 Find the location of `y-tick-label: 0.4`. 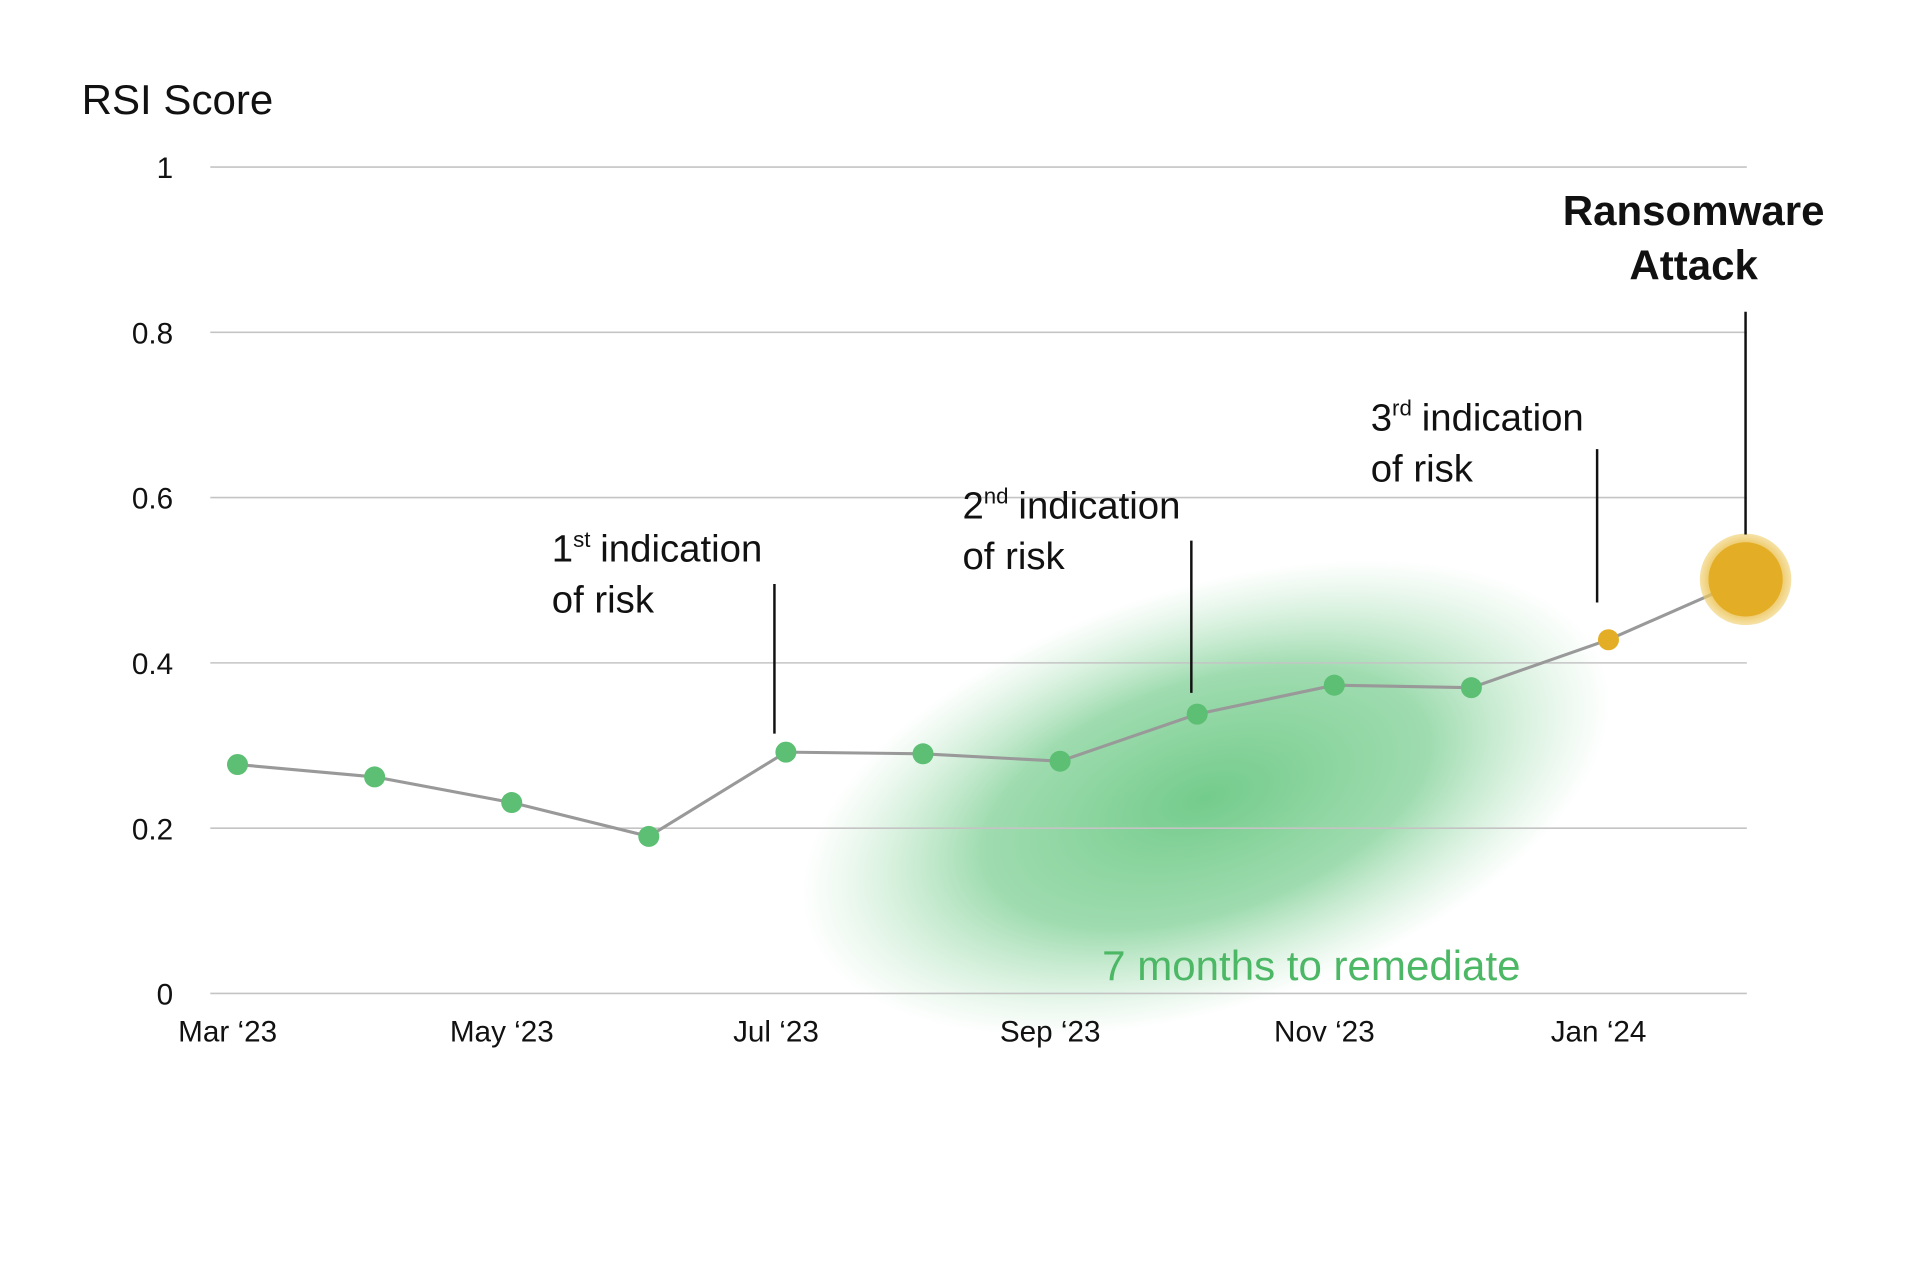

y-tick-label: 0.4 is located at coordinates (152, 664).